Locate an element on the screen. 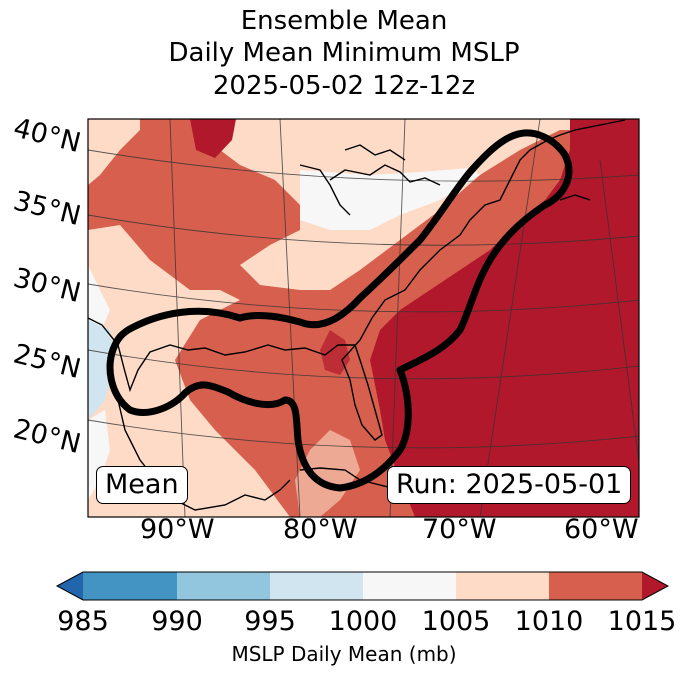 The width and height of the screenshot is (688, 674). colorbar-tick-1000: 1000 is located at coordinates (363, 621).